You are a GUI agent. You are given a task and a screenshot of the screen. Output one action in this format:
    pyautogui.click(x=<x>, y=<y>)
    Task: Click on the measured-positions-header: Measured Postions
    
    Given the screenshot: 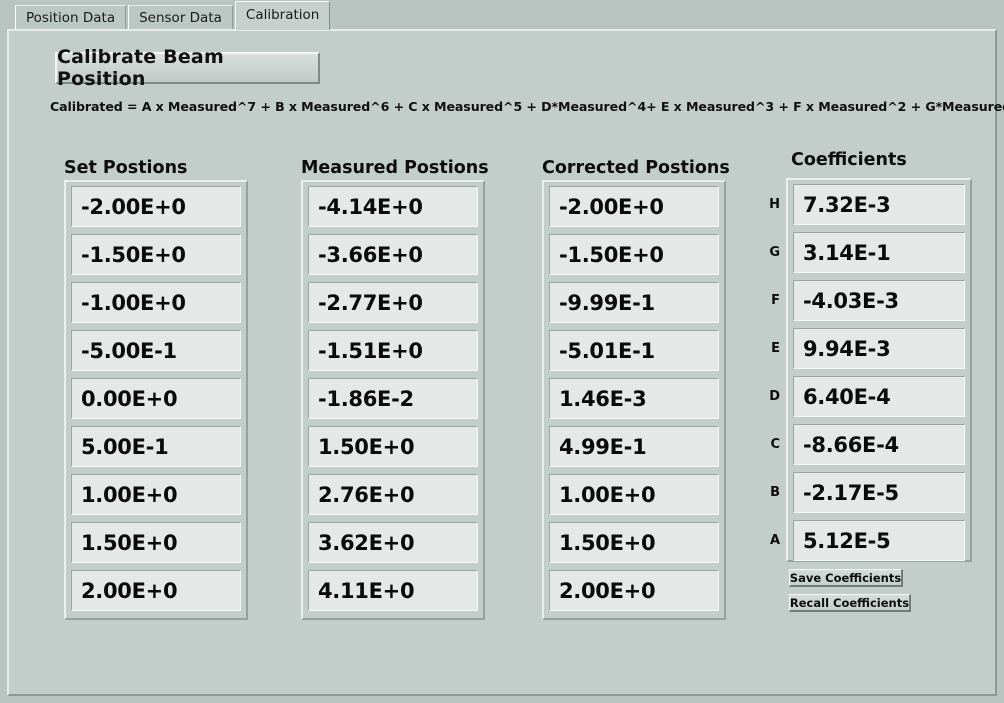 What is the action you would take?
    pyautogui.click(x=395, y=168)
    